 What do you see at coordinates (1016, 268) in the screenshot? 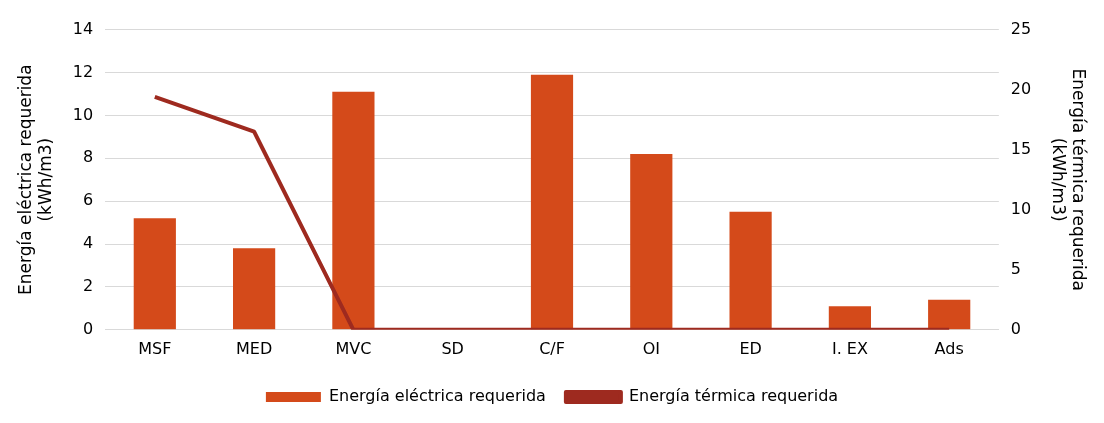
I see `y2-tick-label: 5` at bounding box center [1016, 268].